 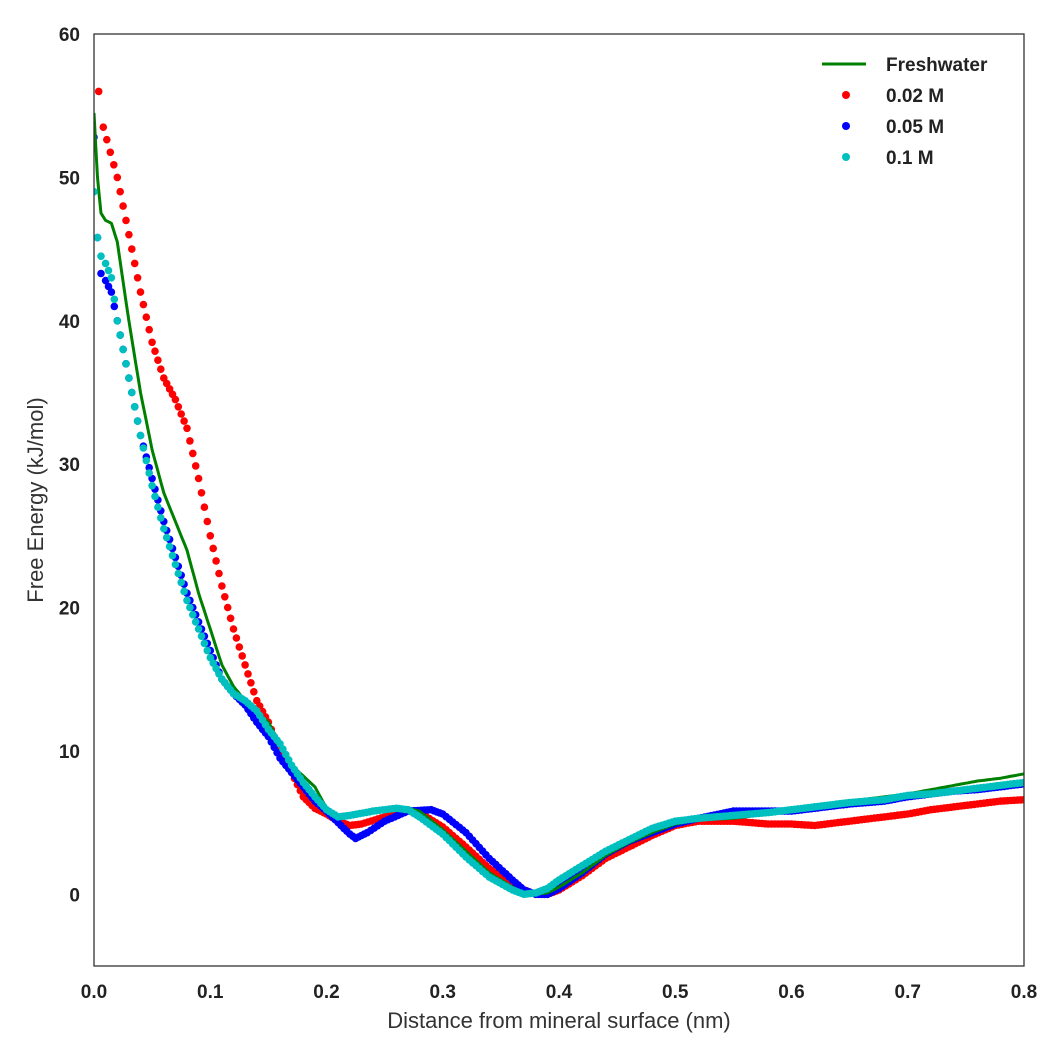 I want to click on legend-label: 0.1 M, so click(x=910, y=158).